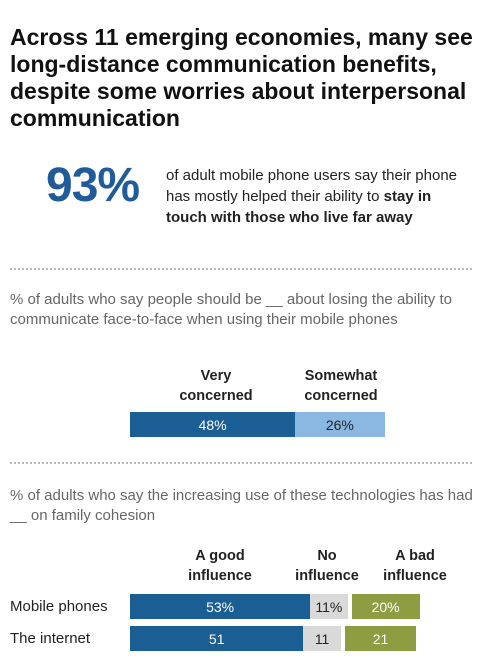 The height and width of the screenshot is (666, 486). Describe the element at coordinates (213, 424) in the screenshot. I see `concern-bar-very: 48%` at that location.